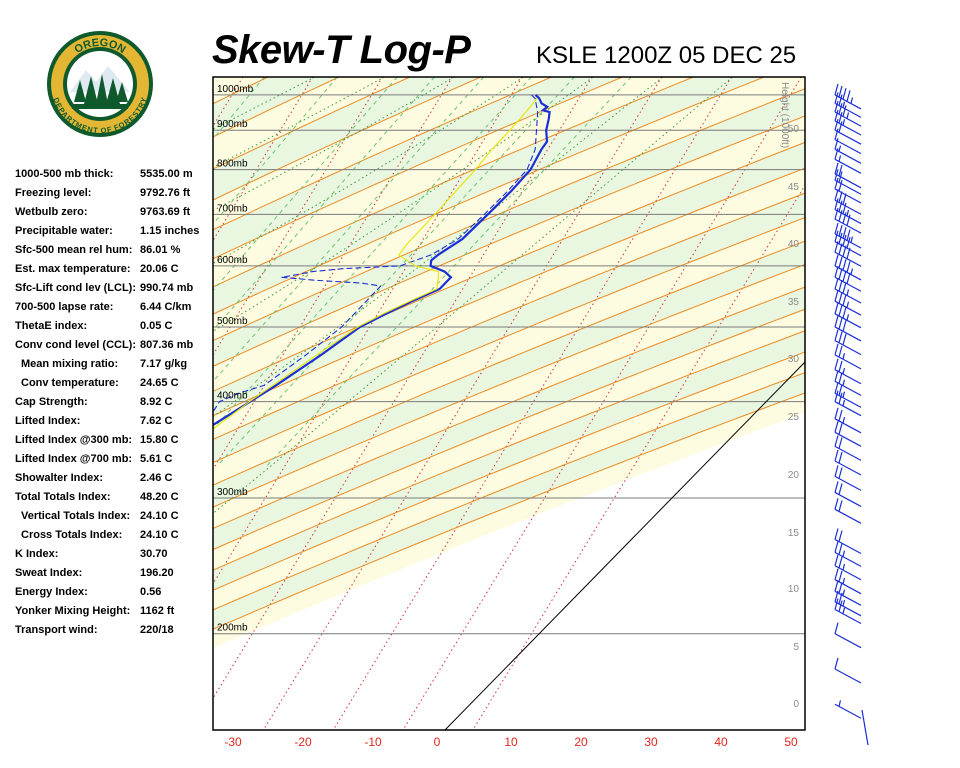 The image size is (960, 768). What do you see at coordinates (74, 440) in the screenshot?
I see `index-label: Lifted Index @300 mb:` at bounding box center [74, 440].